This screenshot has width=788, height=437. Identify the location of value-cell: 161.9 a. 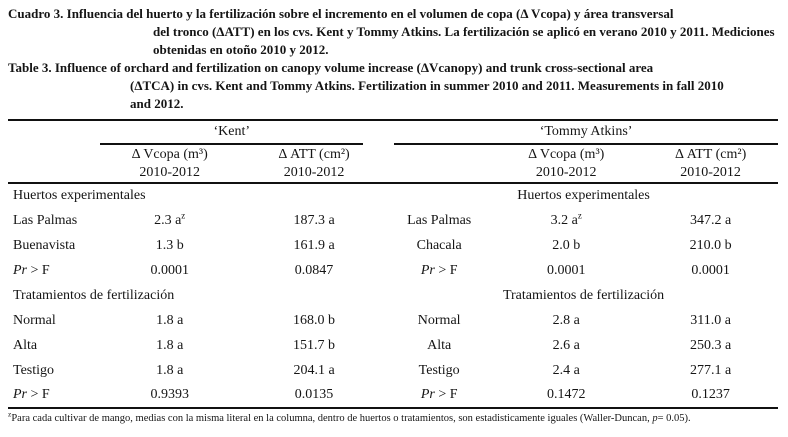
(314, 245).